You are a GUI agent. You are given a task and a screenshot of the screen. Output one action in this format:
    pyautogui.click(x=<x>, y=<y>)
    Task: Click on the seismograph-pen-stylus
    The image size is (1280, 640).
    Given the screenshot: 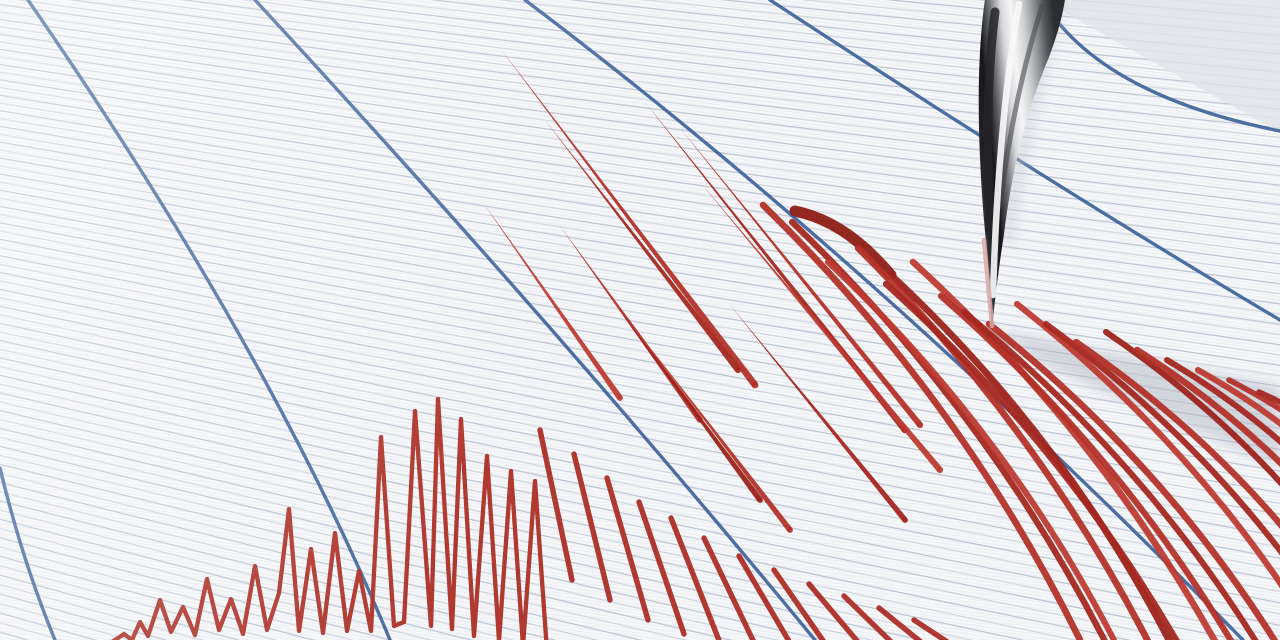 What is the action you would take?
    pyautogui.click(x=1021, y=165)
    